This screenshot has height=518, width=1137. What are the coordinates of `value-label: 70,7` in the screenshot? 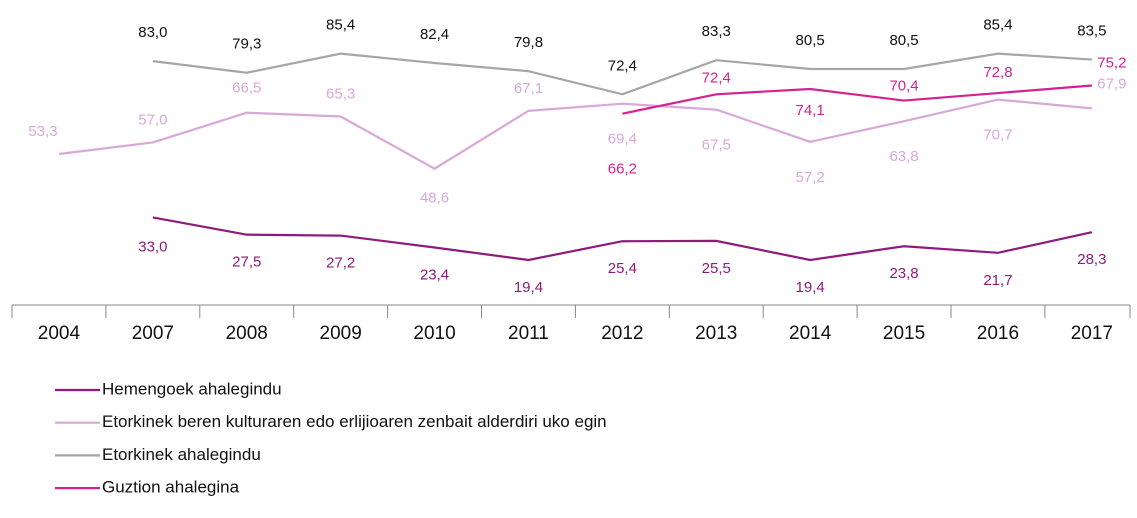 It's located at (997, 135).